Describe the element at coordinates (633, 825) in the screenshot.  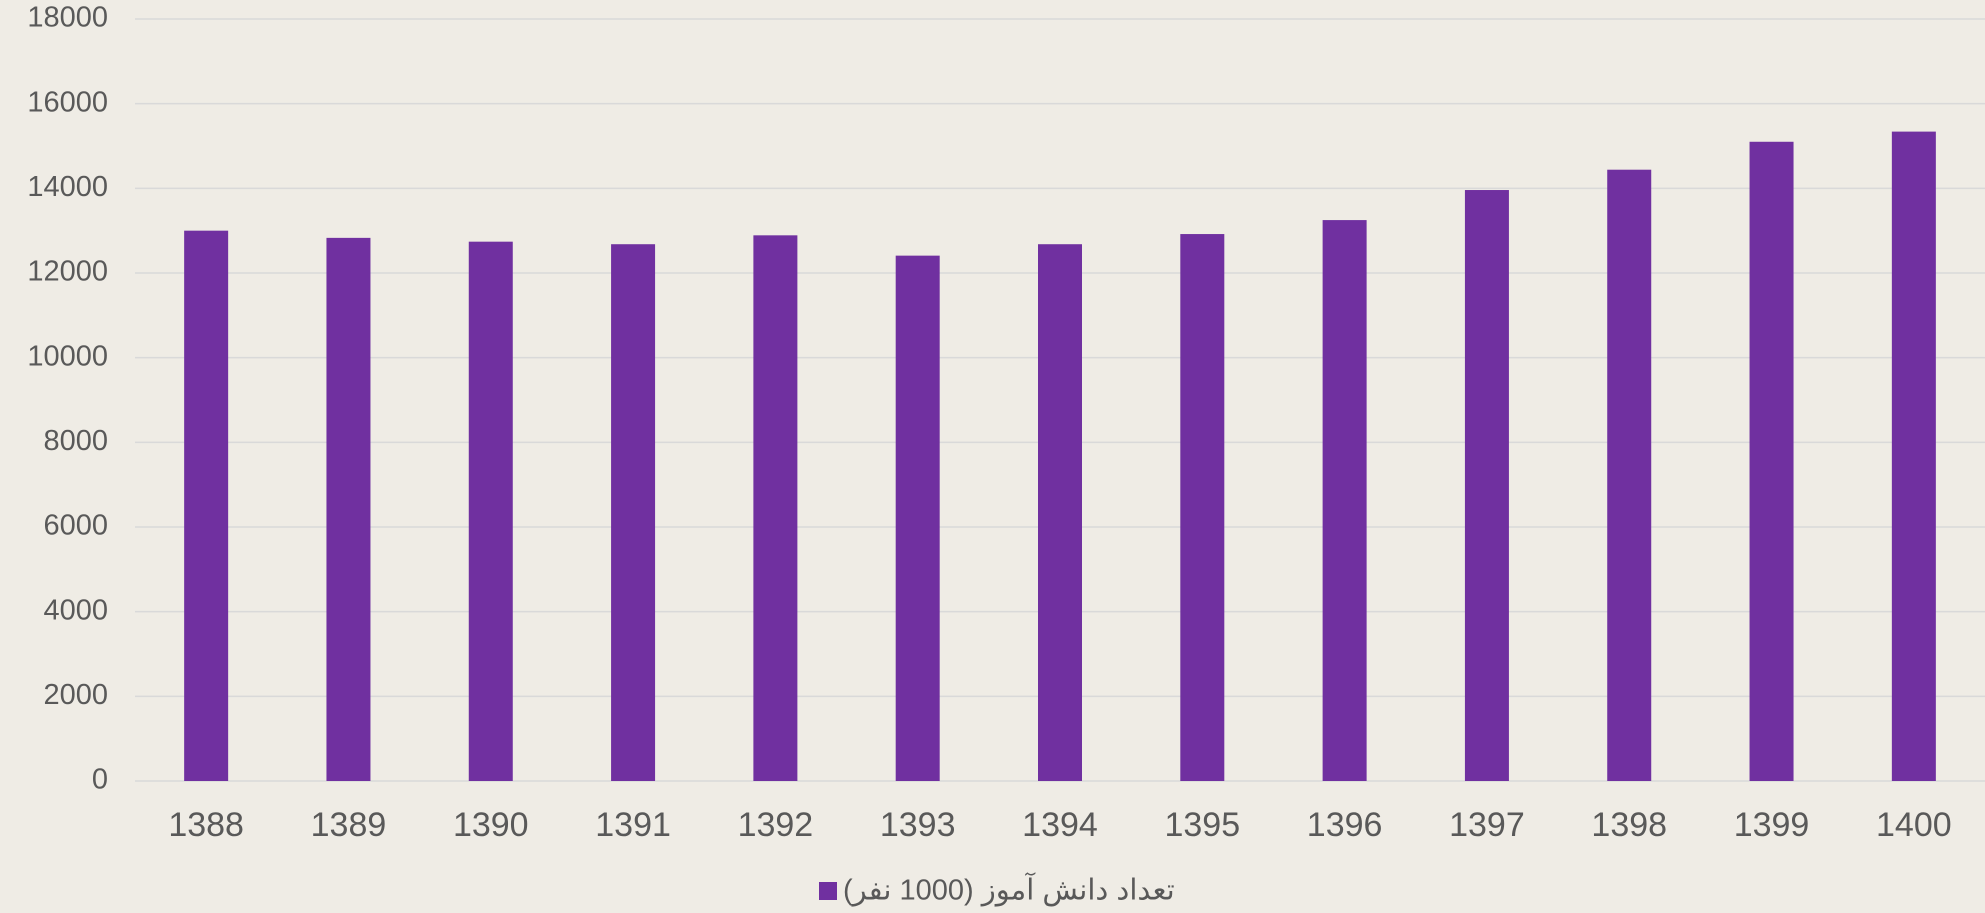
I see `x-tick-label: 1391` at that location.